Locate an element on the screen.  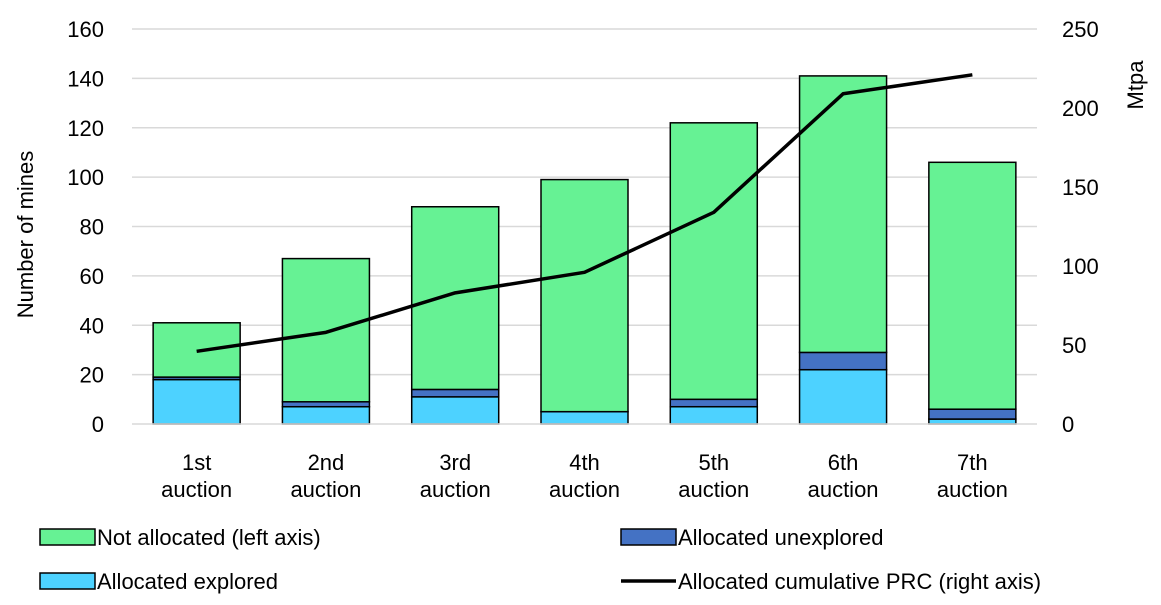
y2-tick-label: 250 is located at coordinates (1080, 29).